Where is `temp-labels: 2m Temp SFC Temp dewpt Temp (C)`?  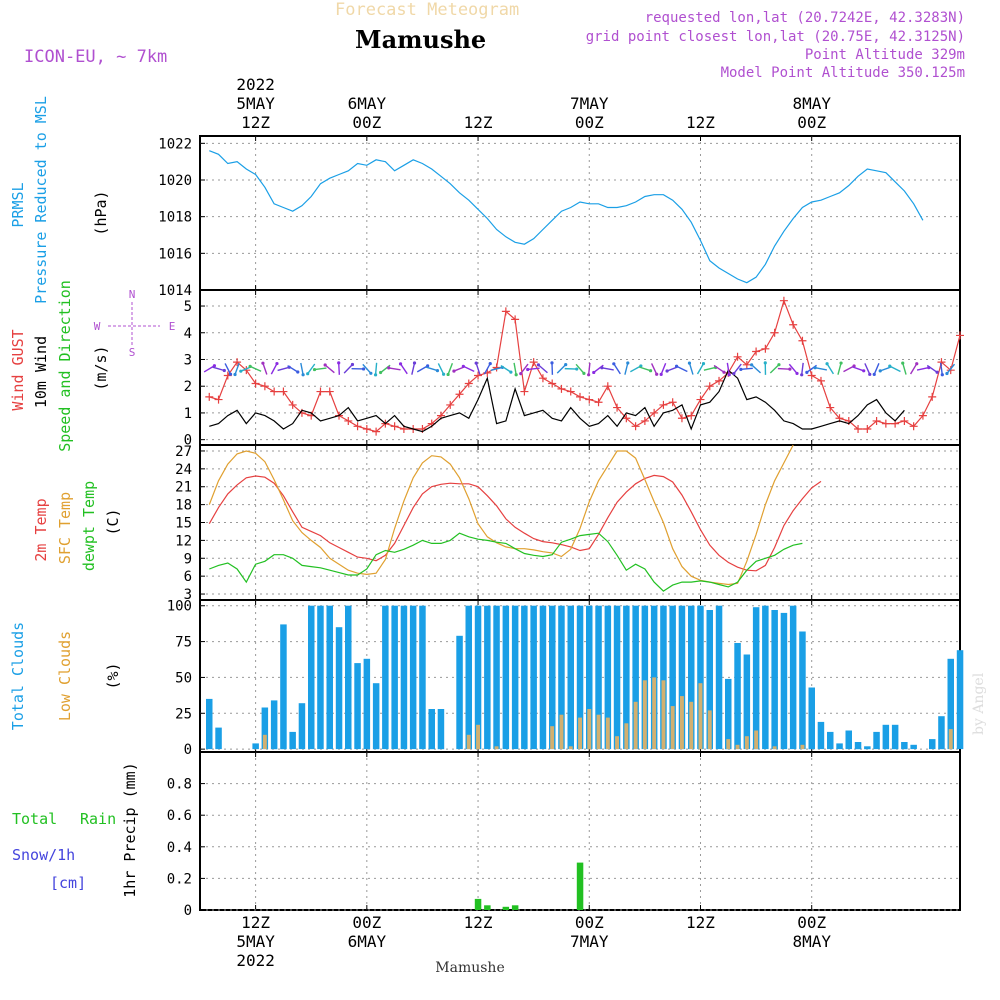 temp-labels: 2m Temp SFC Temp dewpt Temp (C) is located at coordinates (77, 526).